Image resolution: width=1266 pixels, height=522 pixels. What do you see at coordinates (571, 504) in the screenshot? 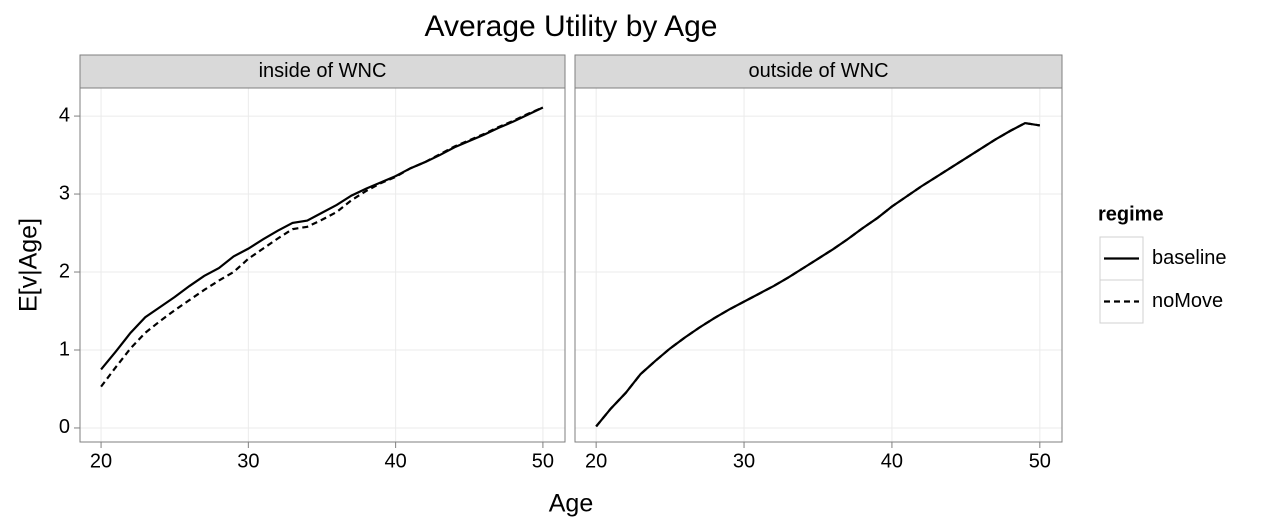
I see `x-axis-label: Age` at bounding box center [571, 504].